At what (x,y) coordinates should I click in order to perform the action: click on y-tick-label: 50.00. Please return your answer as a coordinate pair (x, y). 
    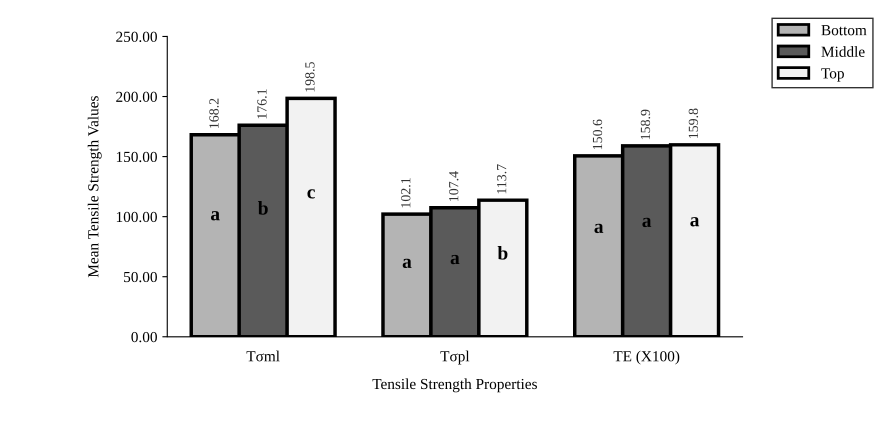
    Looking at the image, I should click on (140, 277).